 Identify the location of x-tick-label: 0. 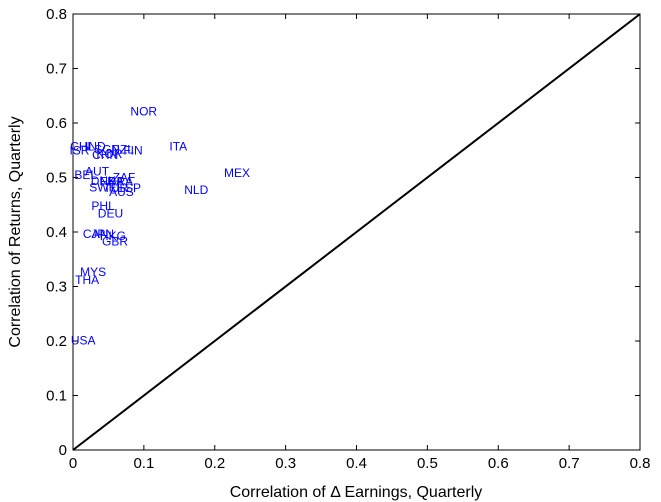
(73, 463).